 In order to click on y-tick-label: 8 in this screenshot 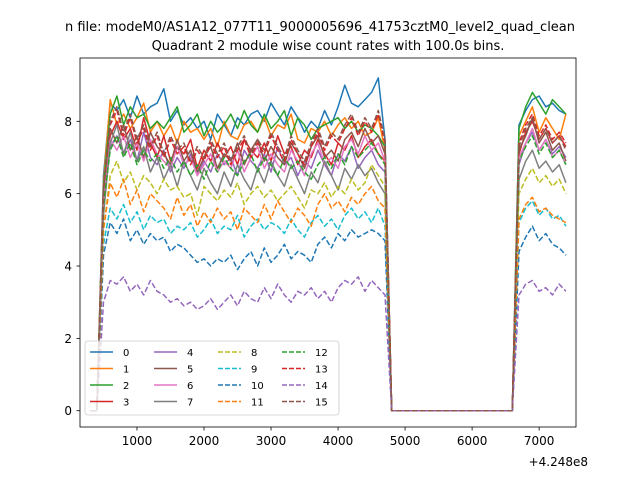, I will do `click(68, 122)`.